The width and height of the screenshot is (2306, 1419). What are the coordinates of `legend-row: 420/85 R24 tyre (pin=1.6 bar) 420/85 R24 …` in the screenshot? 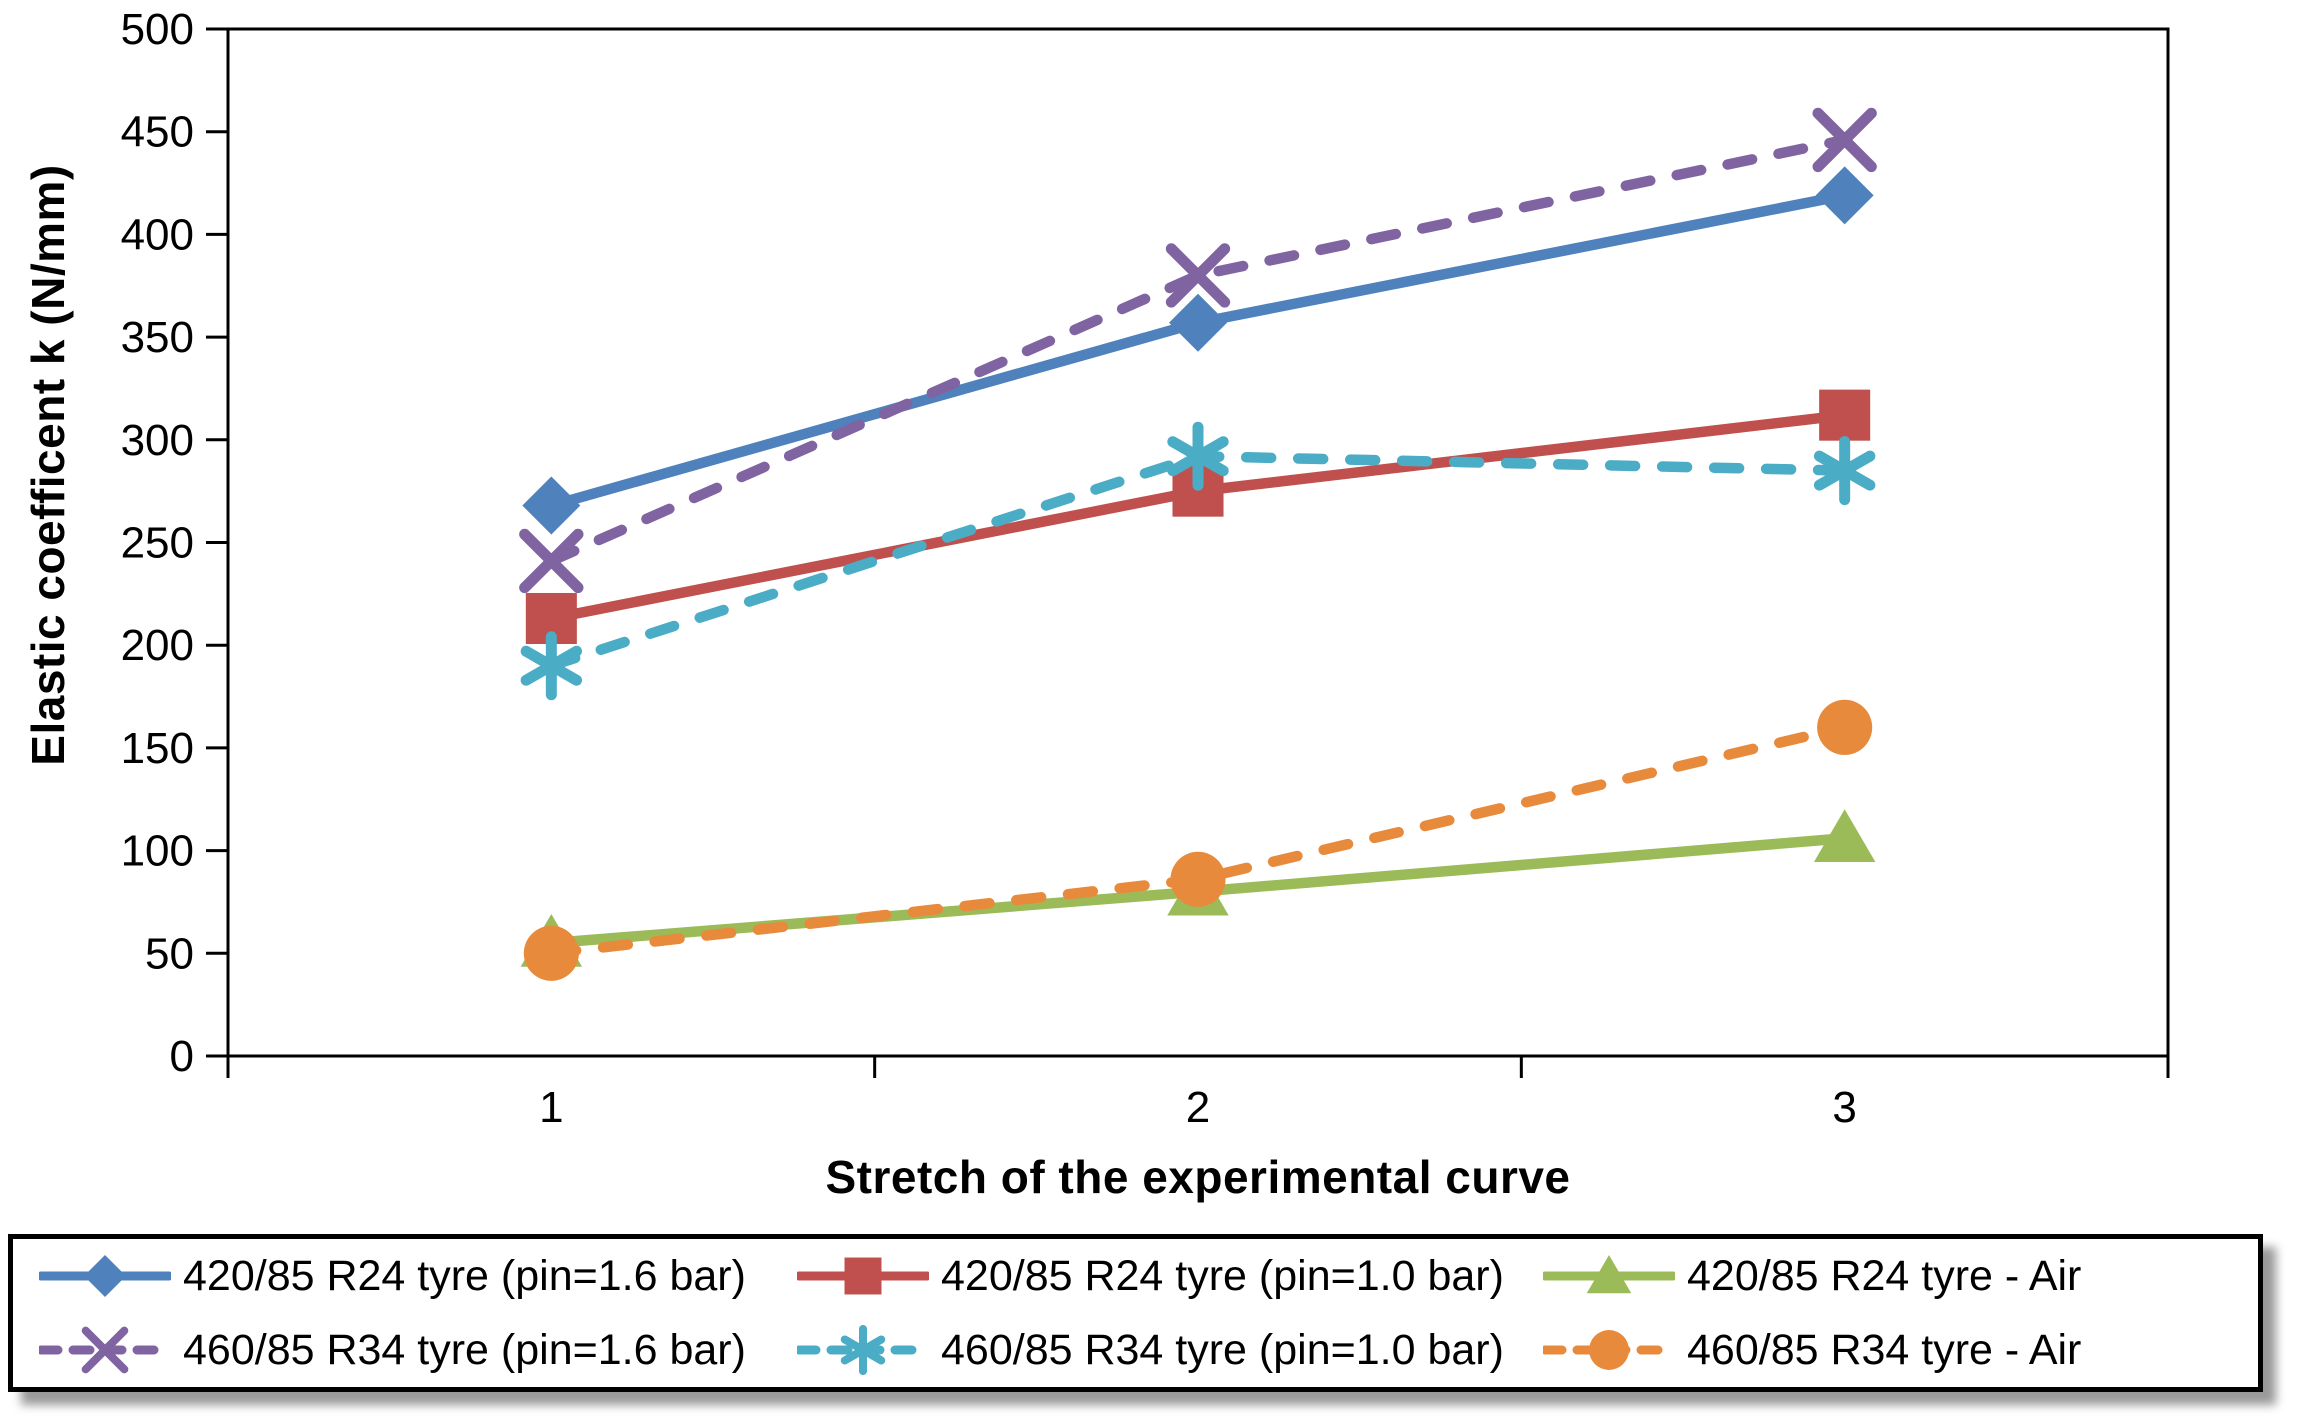 It's located at (1135, 1276).